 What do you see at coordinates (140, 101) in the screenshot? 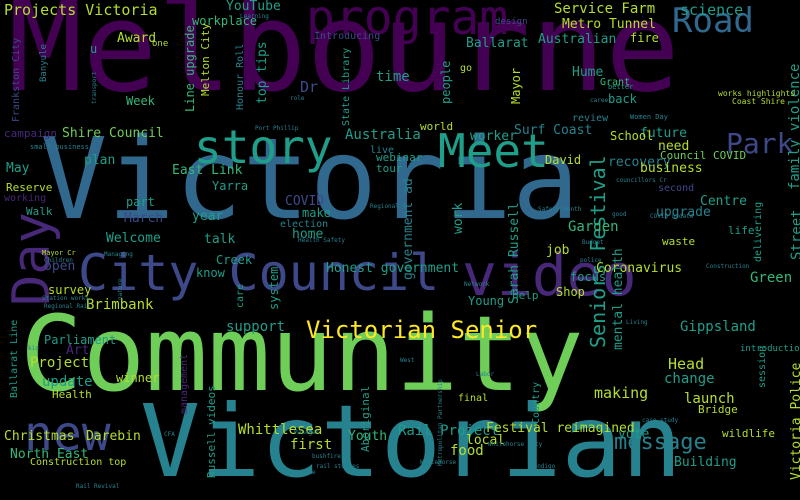
I see `cloud-word: Week` at bounding box center [140, 101].